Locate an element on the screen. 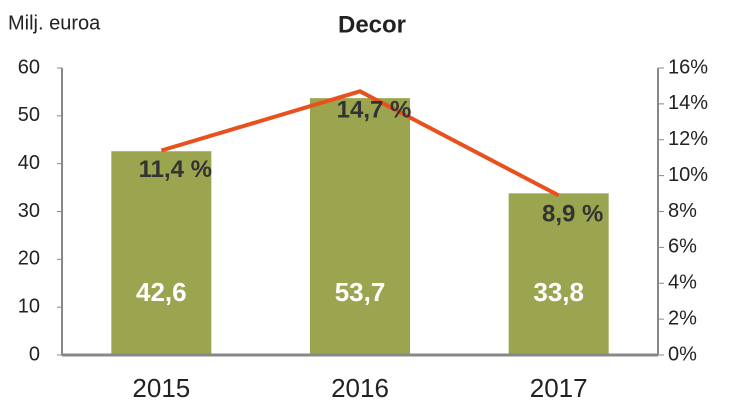  y2-tick-label: 4% is located at coordinates (682, 283).